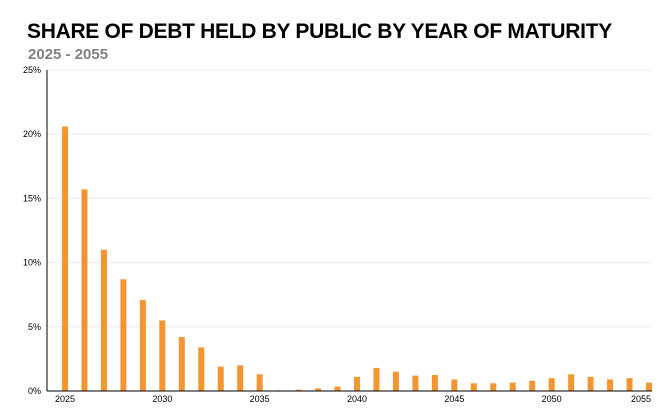 The image size is (662, 412). I want to click on y-tick-label: 0%, so click(34, 391).